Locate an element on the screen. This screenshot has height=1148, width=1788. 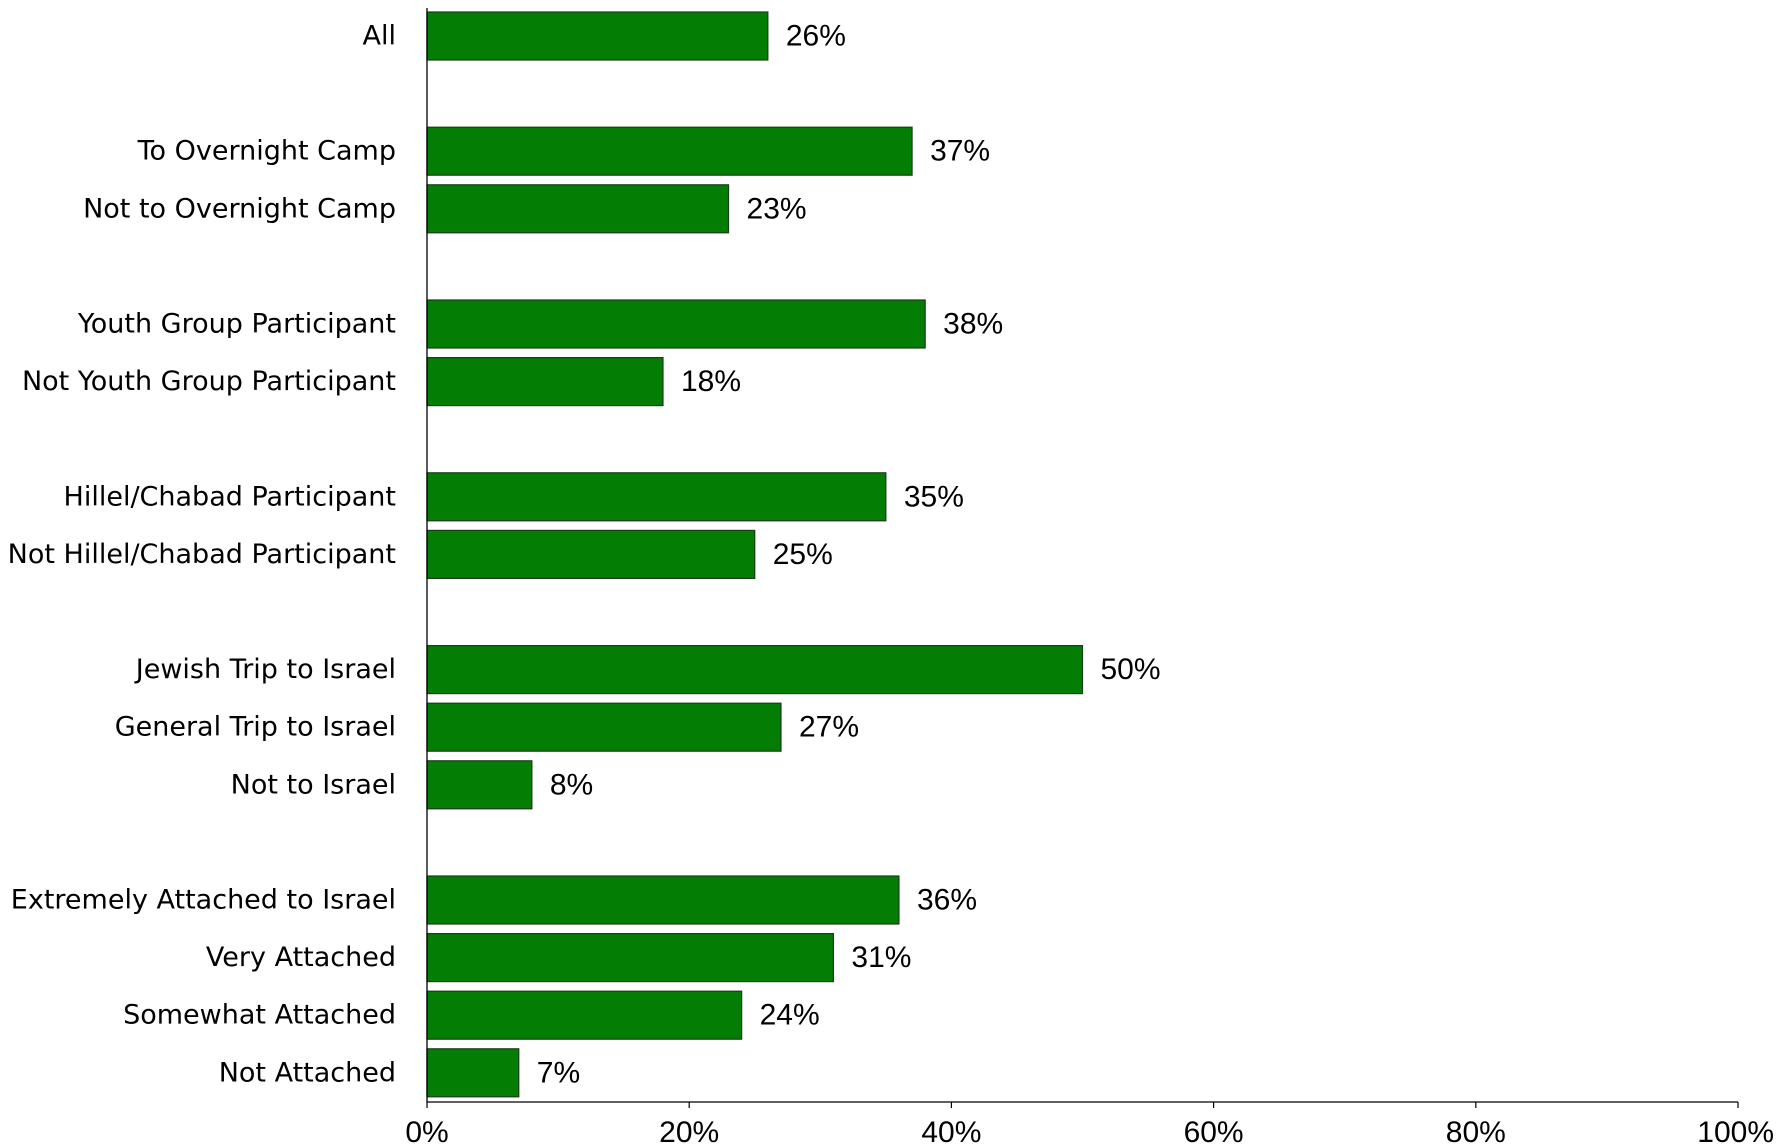
x-axis-ticks: 0% 20% 40% 60% 80% 100% is located at coordinates (1089, 1125).